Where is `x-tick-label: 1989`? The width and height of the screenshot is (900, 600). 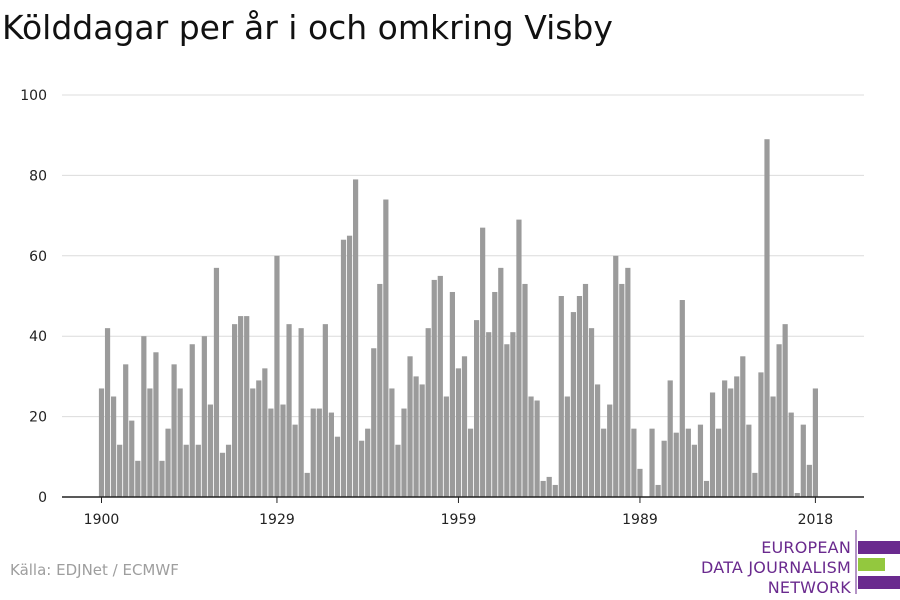 x-tick-label: 1989 is located at coordinates (640, 520).